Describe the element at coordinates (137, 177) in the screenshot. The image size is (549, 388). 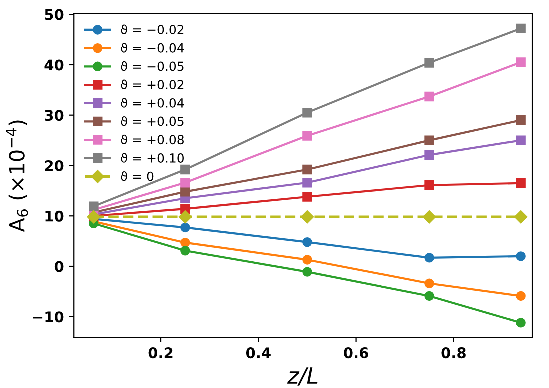
I see `legend-label: ϑ = 0` at that location.